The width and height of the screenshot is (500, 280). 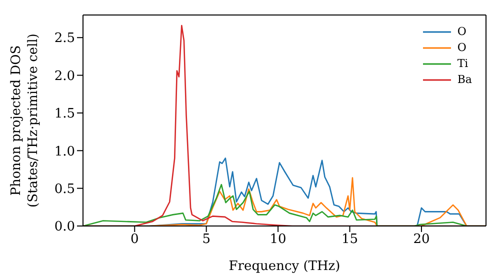 What do you see at coordinates (64, 38) in the screenshot?
I see `y-tick-label: 2.5` at bounding box center [64, 38].